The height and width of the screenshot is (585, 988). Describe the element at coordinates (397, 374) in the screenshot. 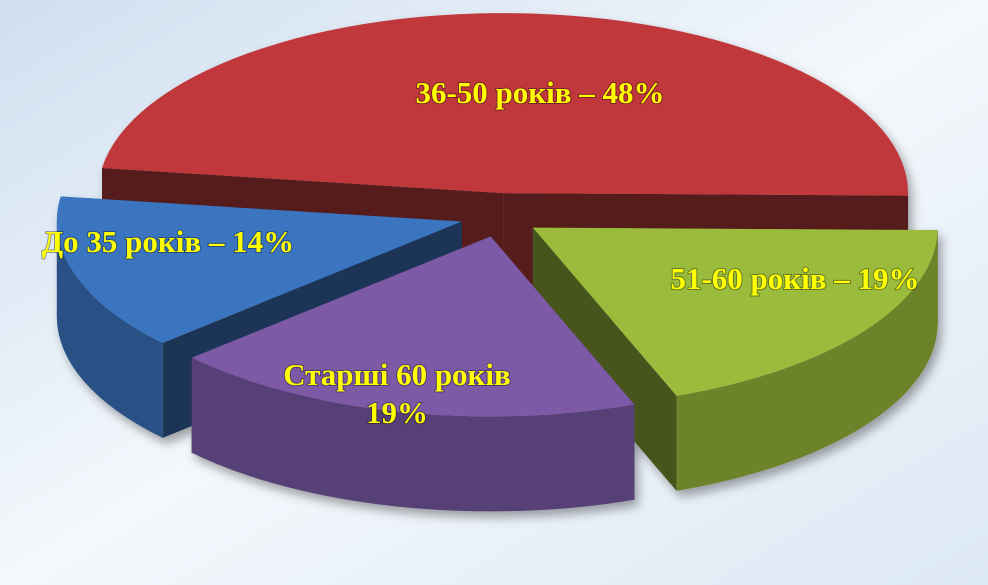

I see `data-label: Старші 60 років` at that location.